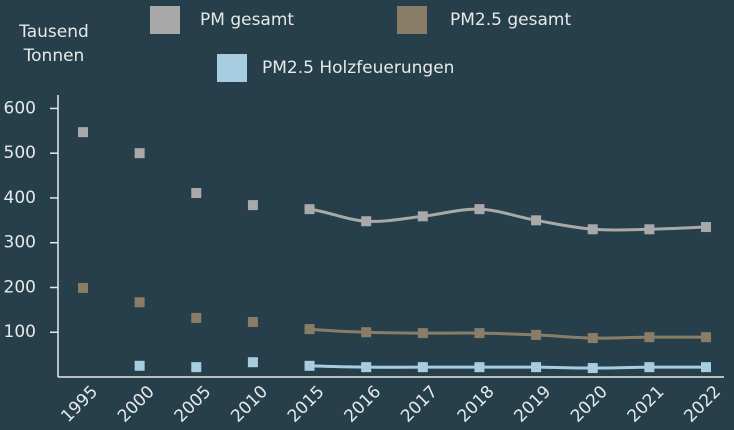 This screenshot has height=430, width=734. Describe the element at coordinates (20, 332) in the screenshot. I see `y-tick-label: 100` at that location.